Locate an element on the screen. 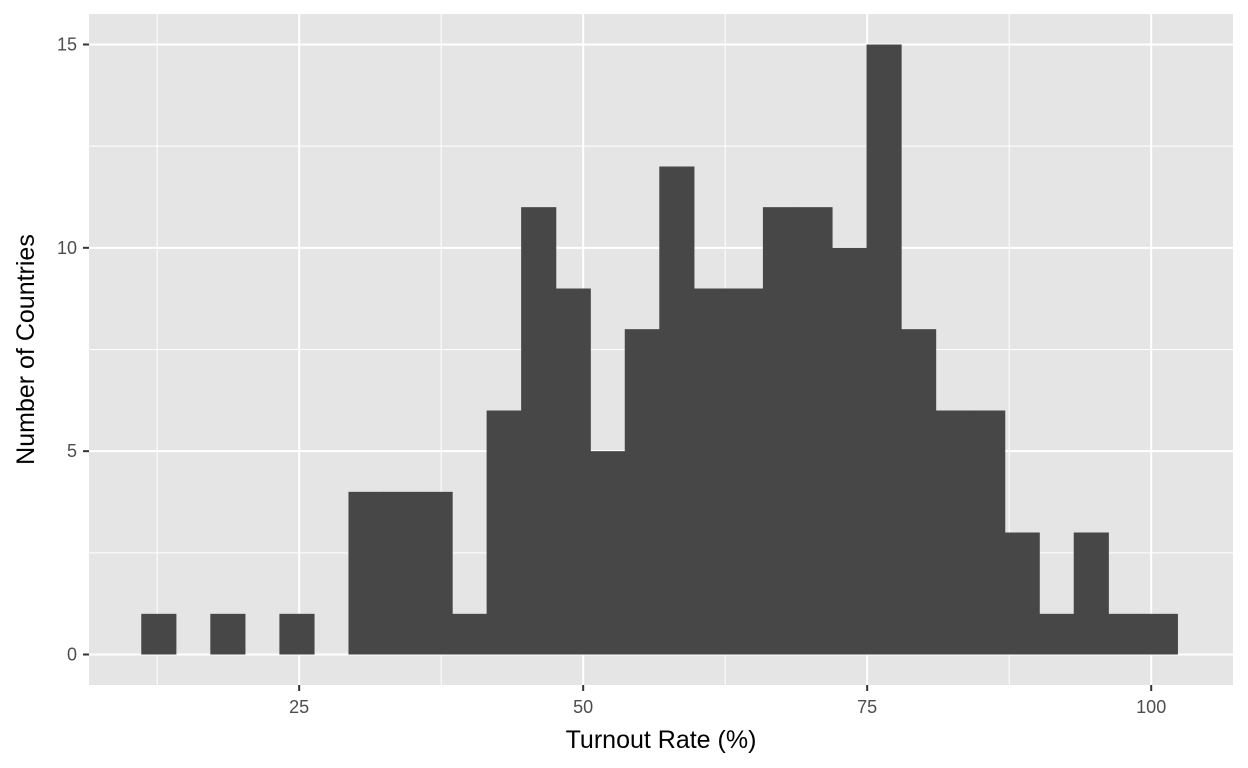  y-axis-title: Number of Countries is located at coordinates (26, 349).